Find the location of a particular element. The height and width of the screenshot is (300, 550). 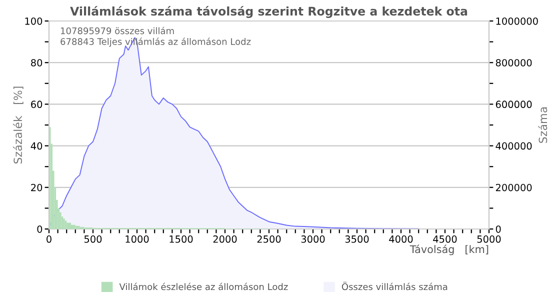

y2-tick-label: 800000 is located at coordinates (514, 62).